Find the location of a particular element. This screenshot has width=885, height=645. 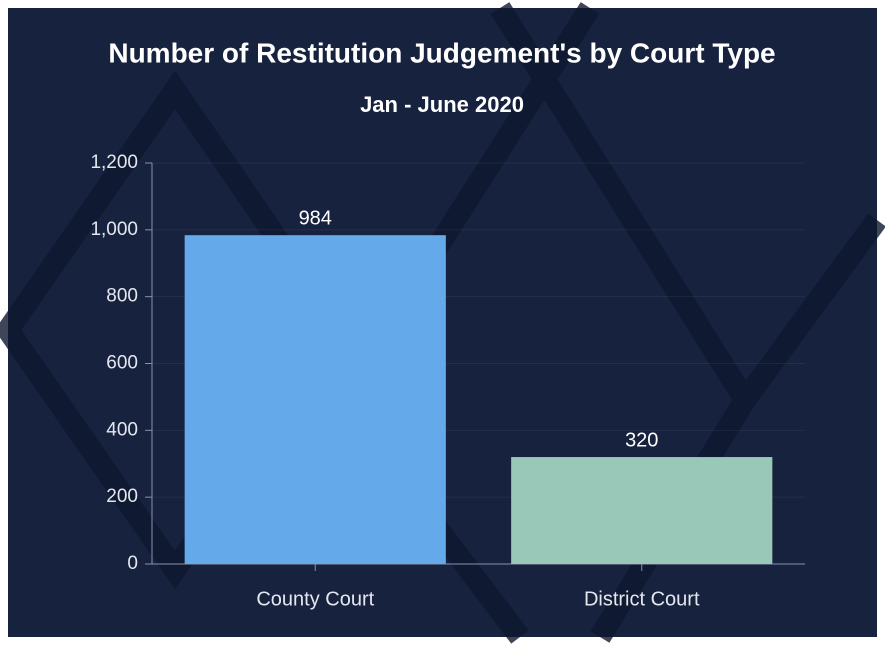

x-tick-label: County Court is located at coordinates (315, 599).